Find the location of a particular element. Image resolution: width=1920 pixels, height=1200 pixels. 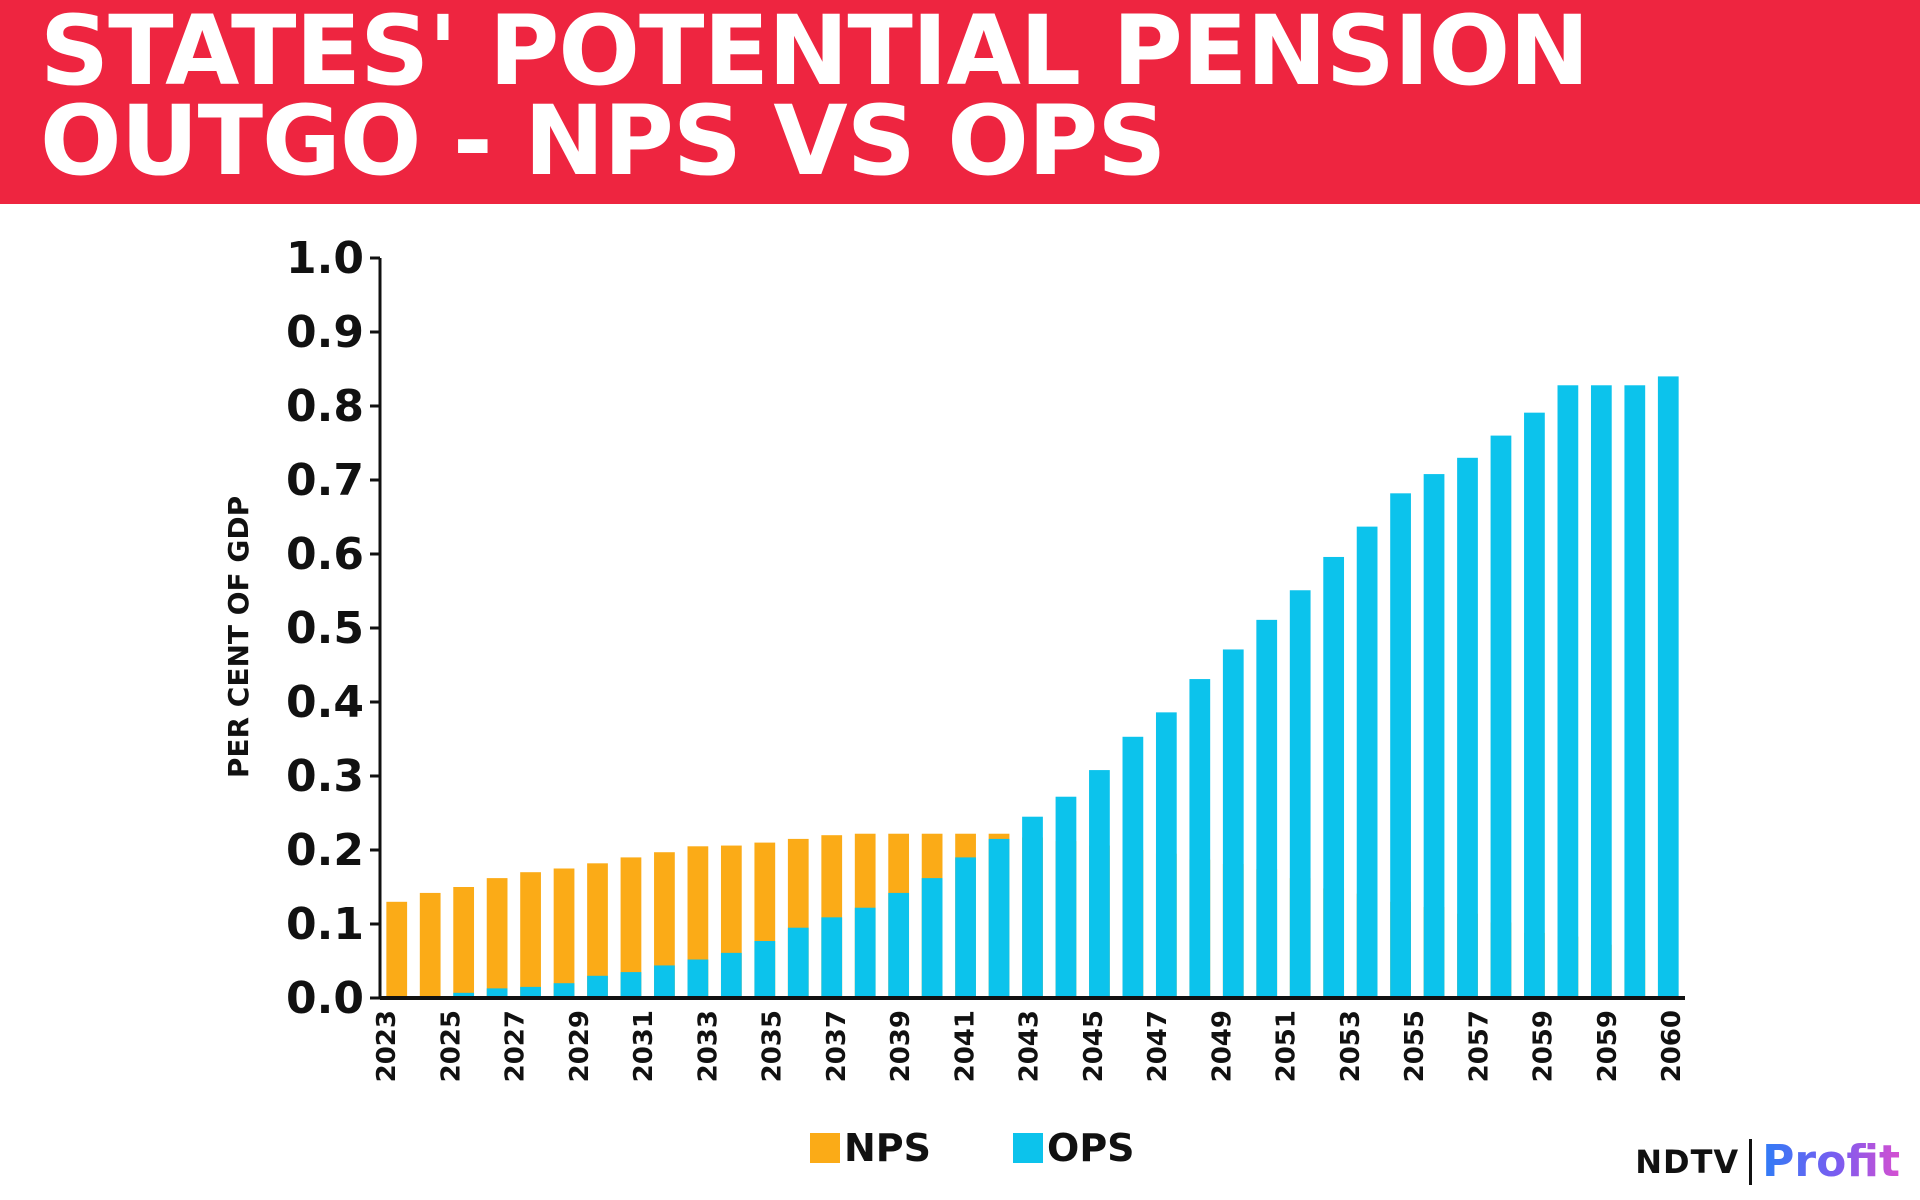

x-tick-label: 2053 is located at coordinates (1351, 1046).